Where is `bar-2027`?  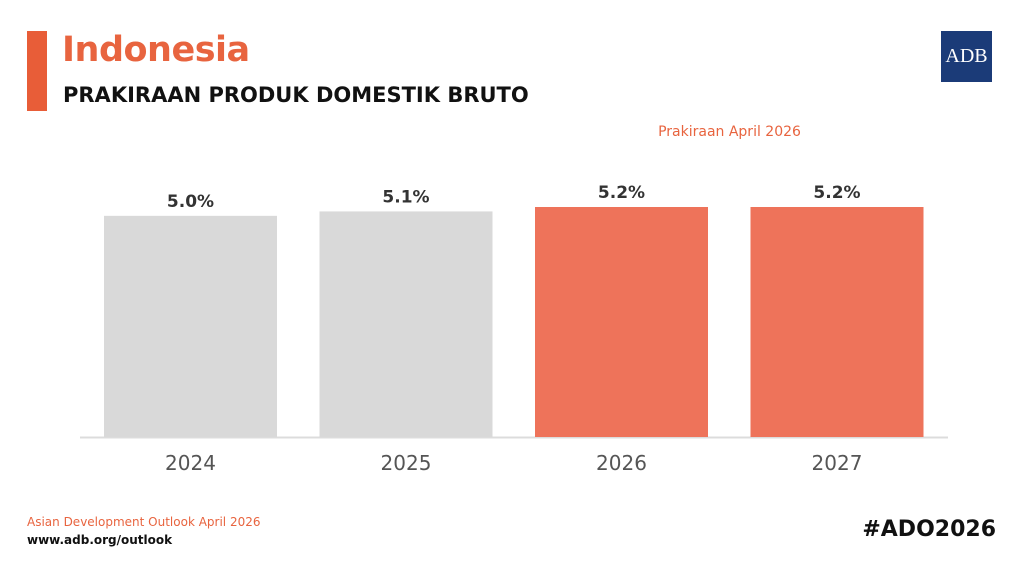 bar-2027 is located at coordinates (837, 322).